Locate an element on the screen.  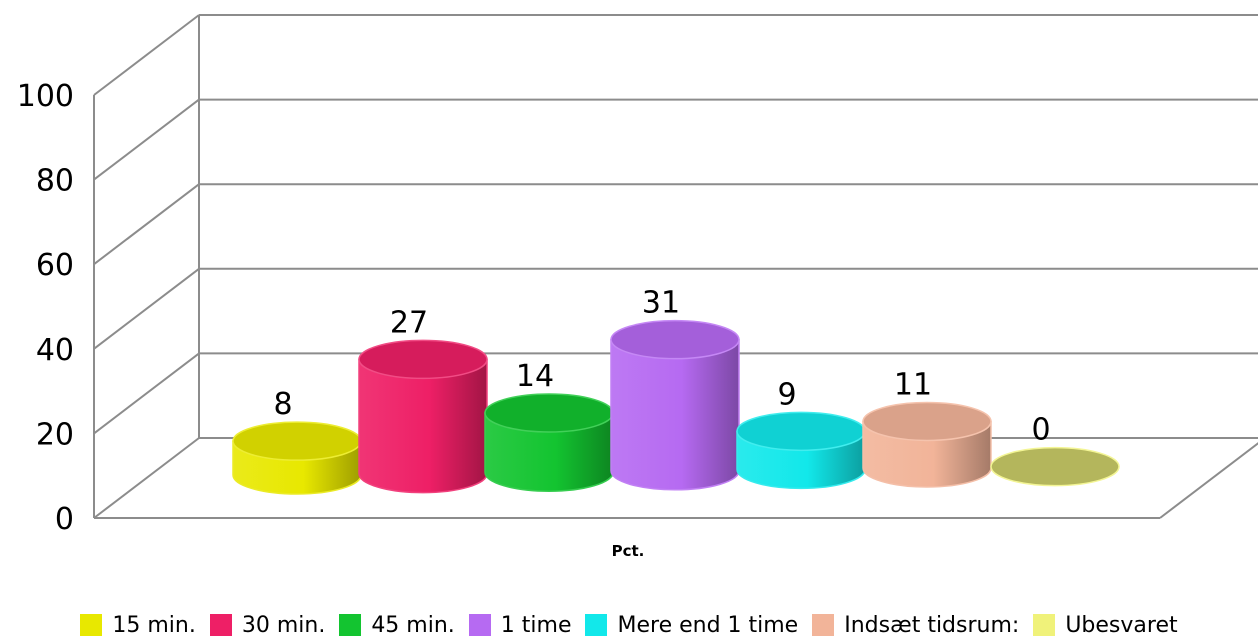
legend-item: 45 min. is located at coordinates (397, 625).